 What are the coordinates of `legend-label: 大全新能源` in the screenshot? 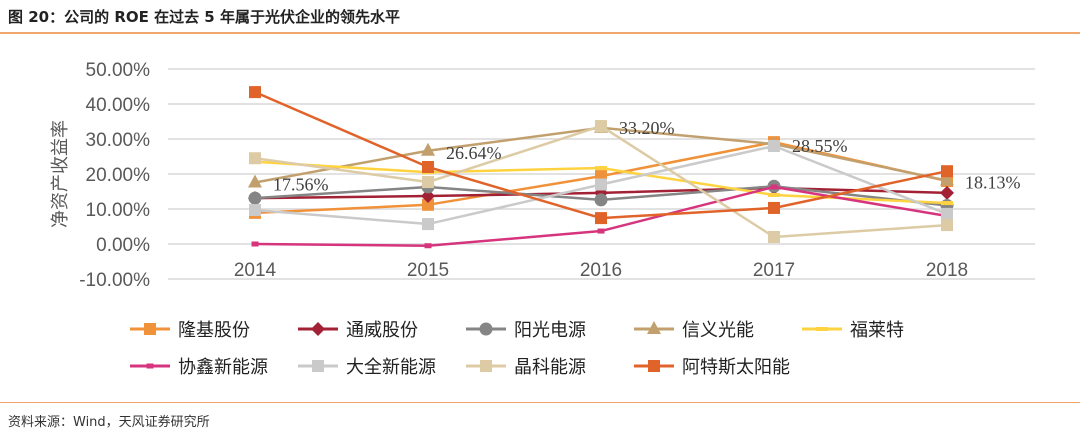 It's located at (391, 367).